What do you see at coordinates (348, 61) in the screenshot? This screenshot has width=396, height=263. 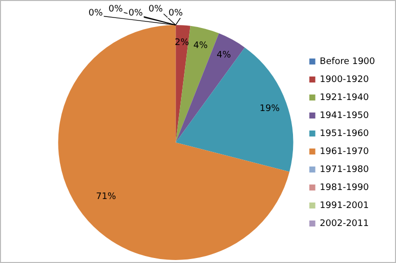 I see `legend-label: Before 1900` at bounding box center [348, 61].